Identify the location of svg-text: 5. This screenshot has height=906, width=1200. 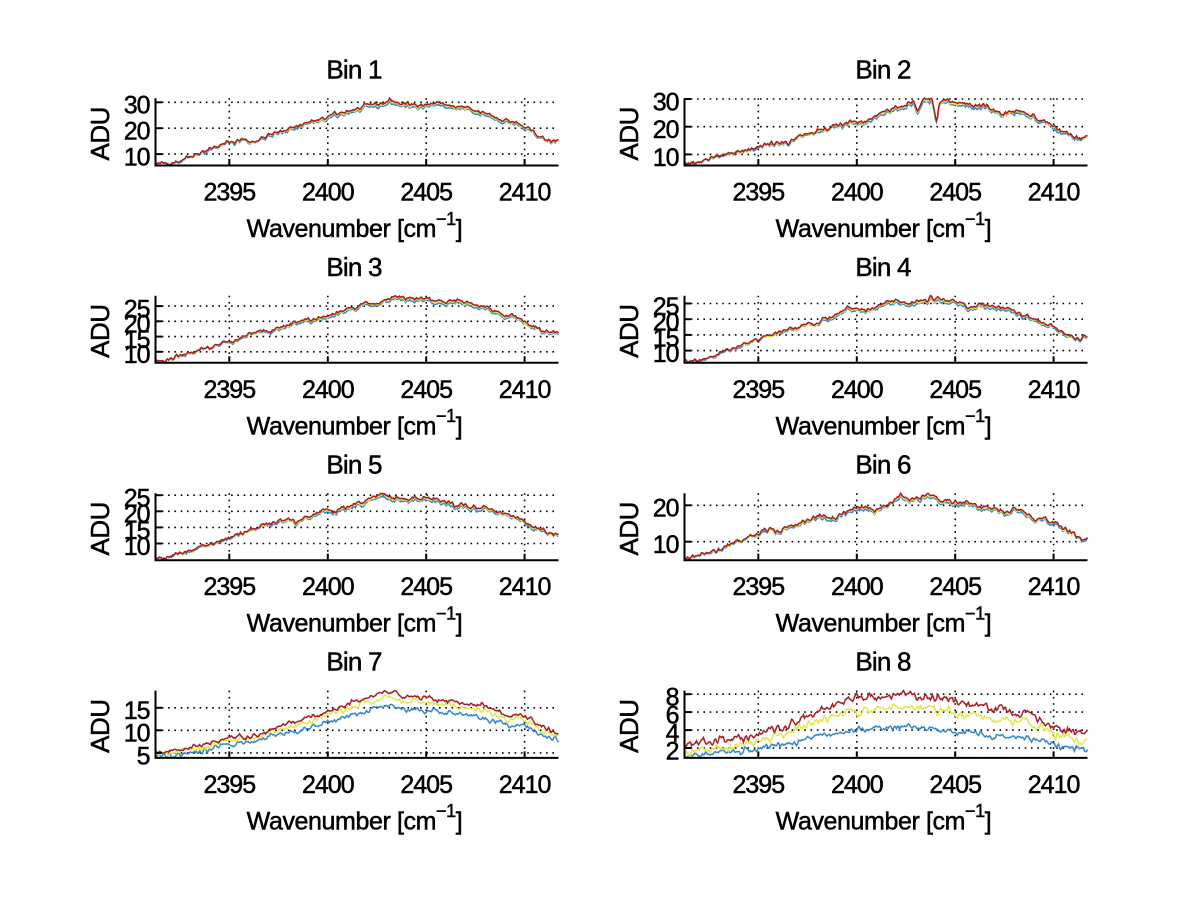
(143, 756).